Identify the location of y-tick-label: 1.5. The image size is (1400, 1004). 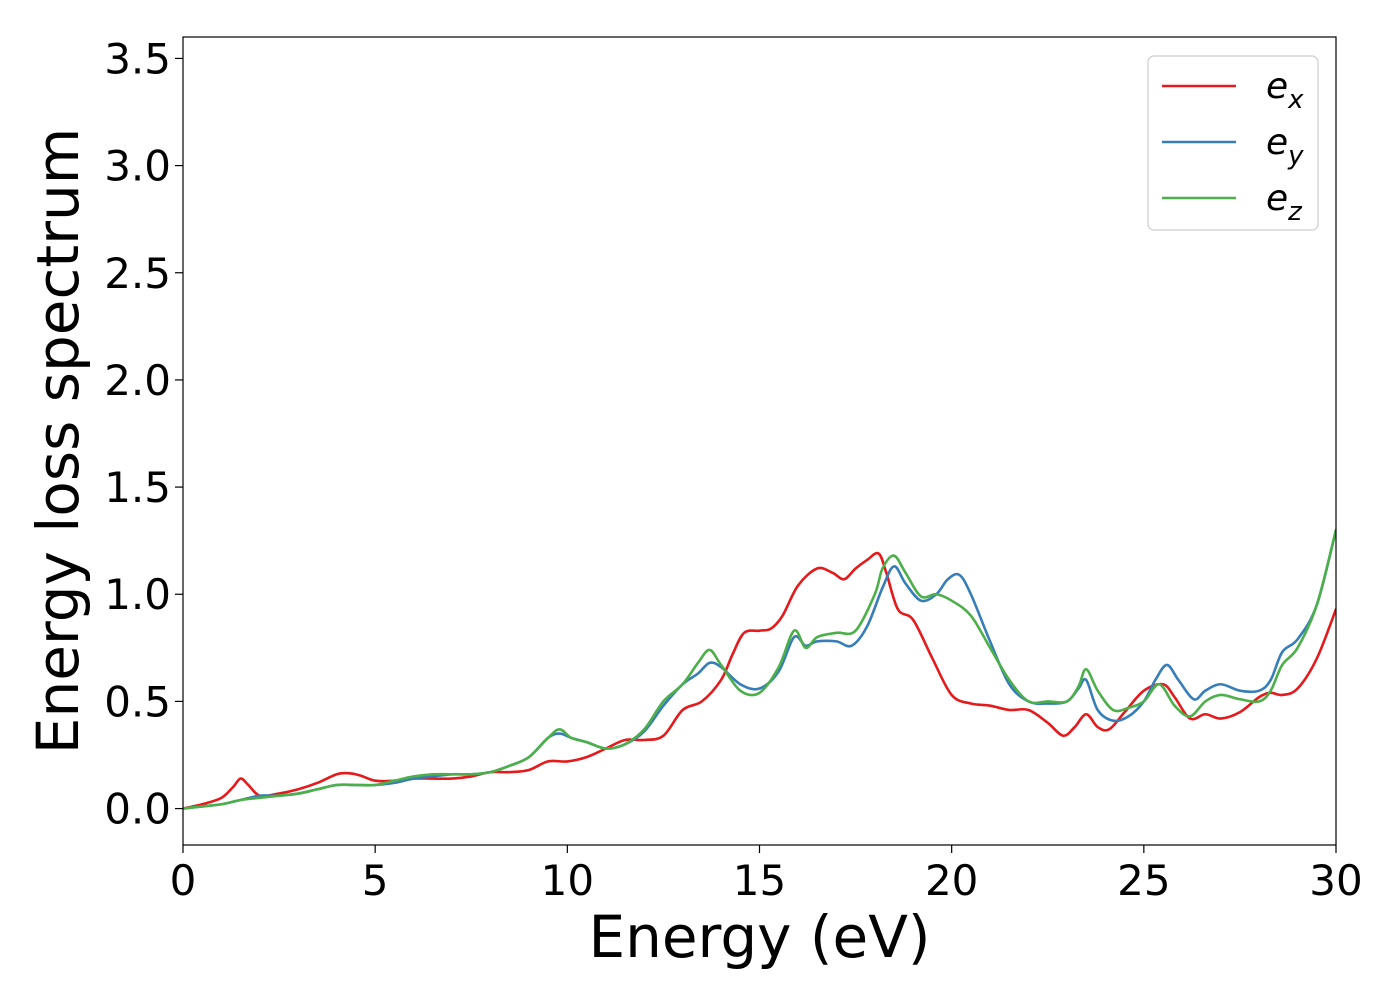
(137, 487).